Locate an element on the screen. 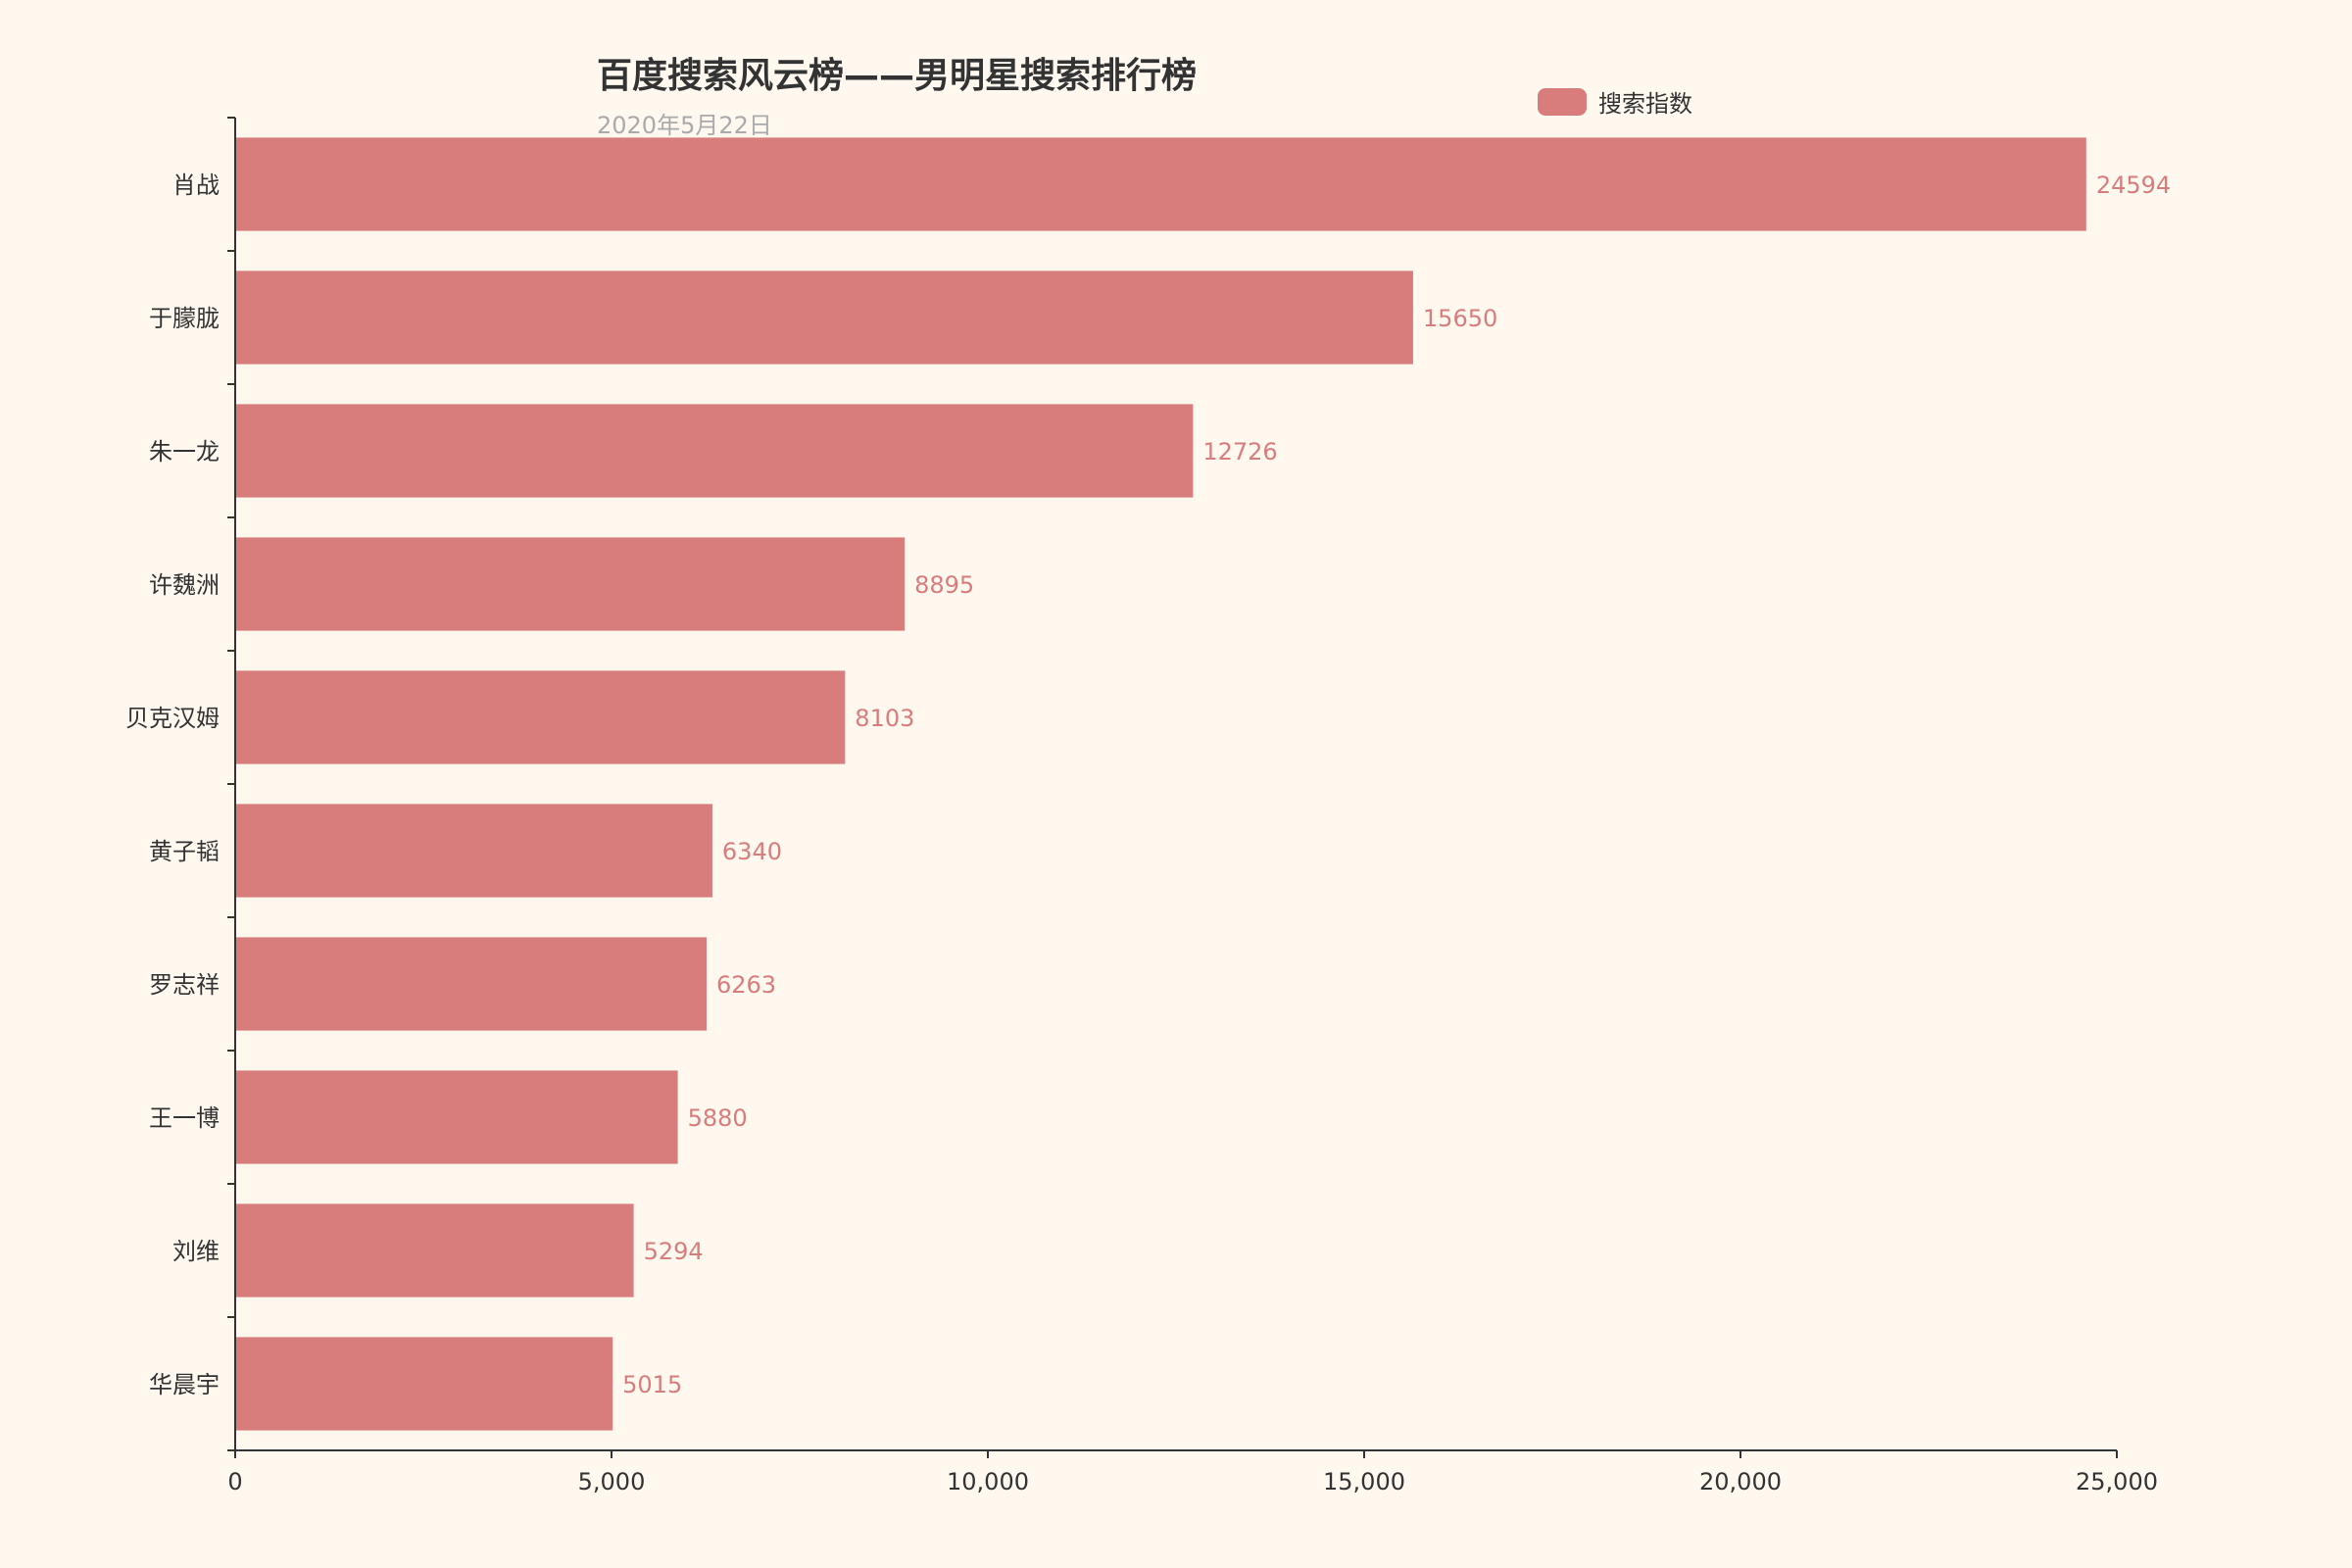 The width and height of the screenshot is (2352, 1568). x-tick-label: 25,000 is located at coordinates (2117, 1481).